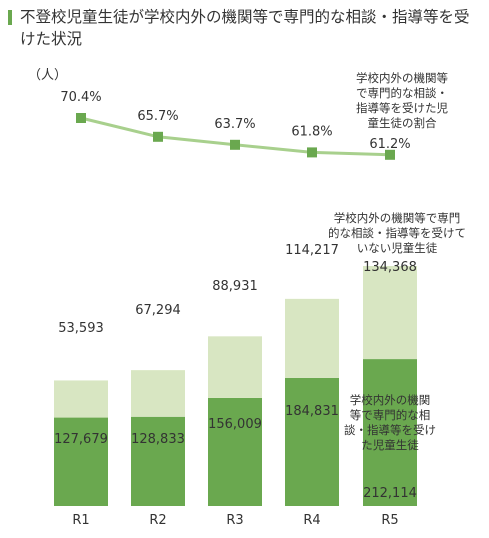 Image resolution: width=489 pixels, height=538 pixels. What do you see at coordinates (390, 400) in the screenshot?
I see `annotation-received-line-1: 学校内外の機関` at bounding box center [390, 400].